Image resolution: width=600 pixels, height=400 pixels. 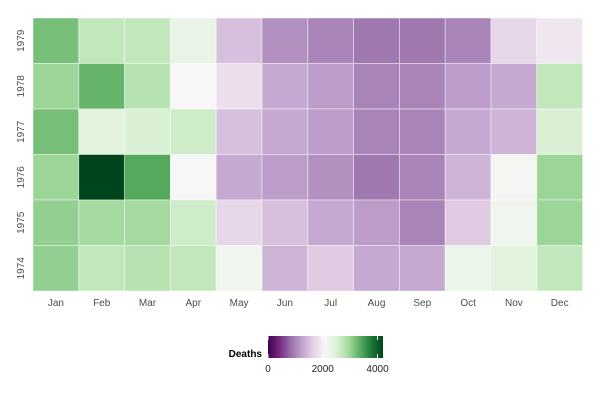 What do you see at coordinates (239, 303) in the screenshot?
I see `x-tick-label: May` at bounding box center [239, 303].